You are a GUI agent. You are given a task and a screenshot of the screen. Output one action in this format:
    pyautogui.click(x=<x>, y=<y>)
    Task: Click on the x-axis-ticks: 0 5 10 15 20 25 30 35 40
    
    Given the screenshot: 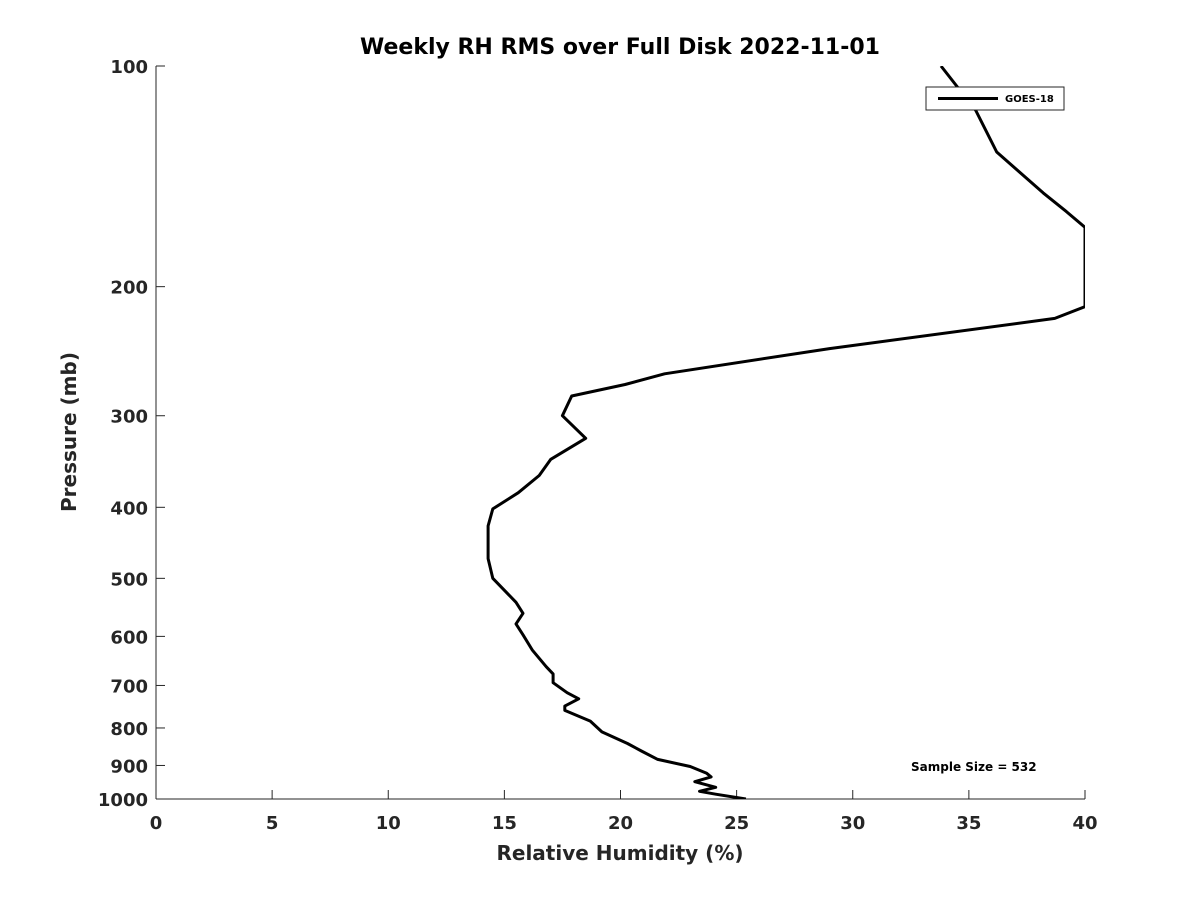 What is the action you would take?
    pyautogui.click(x=624, y=812)
    